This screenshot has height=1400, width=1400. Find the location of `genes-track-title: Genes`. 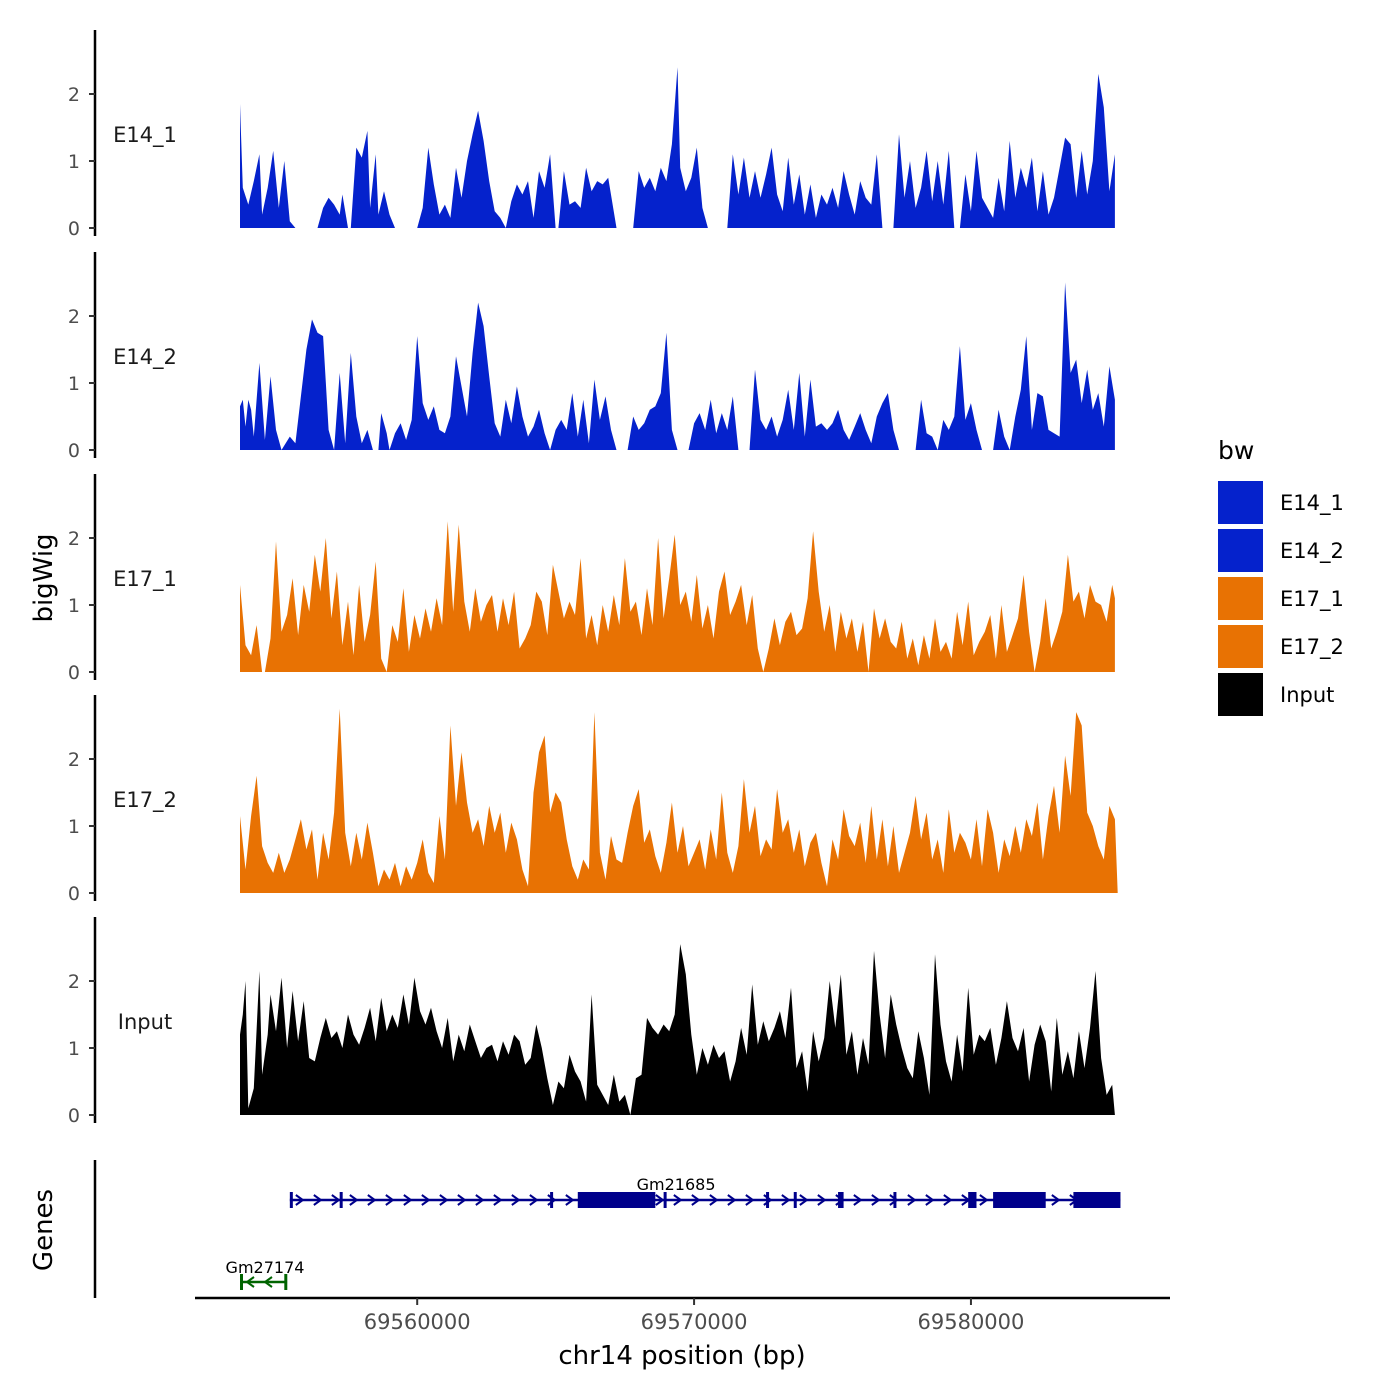

genes-track-title: Genes is located at coordinates (44, 1230).